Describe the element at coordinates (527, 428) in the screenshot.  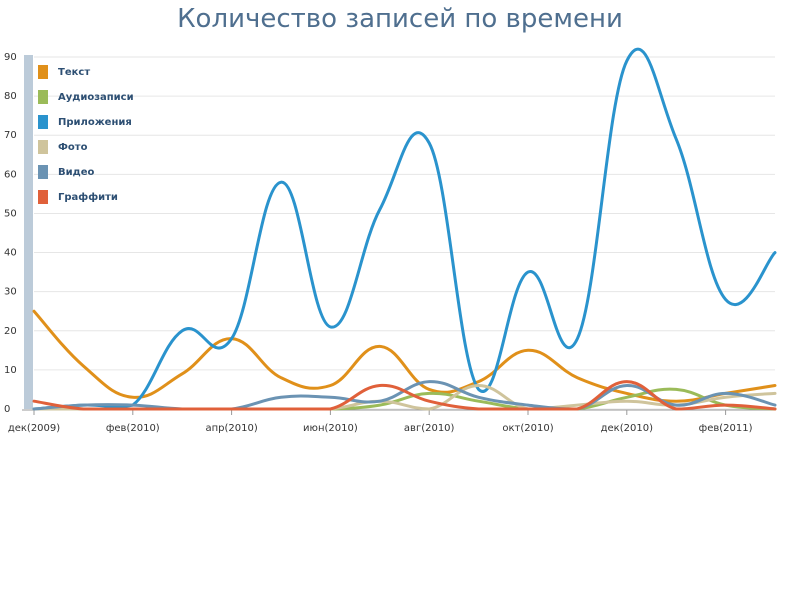
I see `x-tick-label: окт(2010)` at that location.